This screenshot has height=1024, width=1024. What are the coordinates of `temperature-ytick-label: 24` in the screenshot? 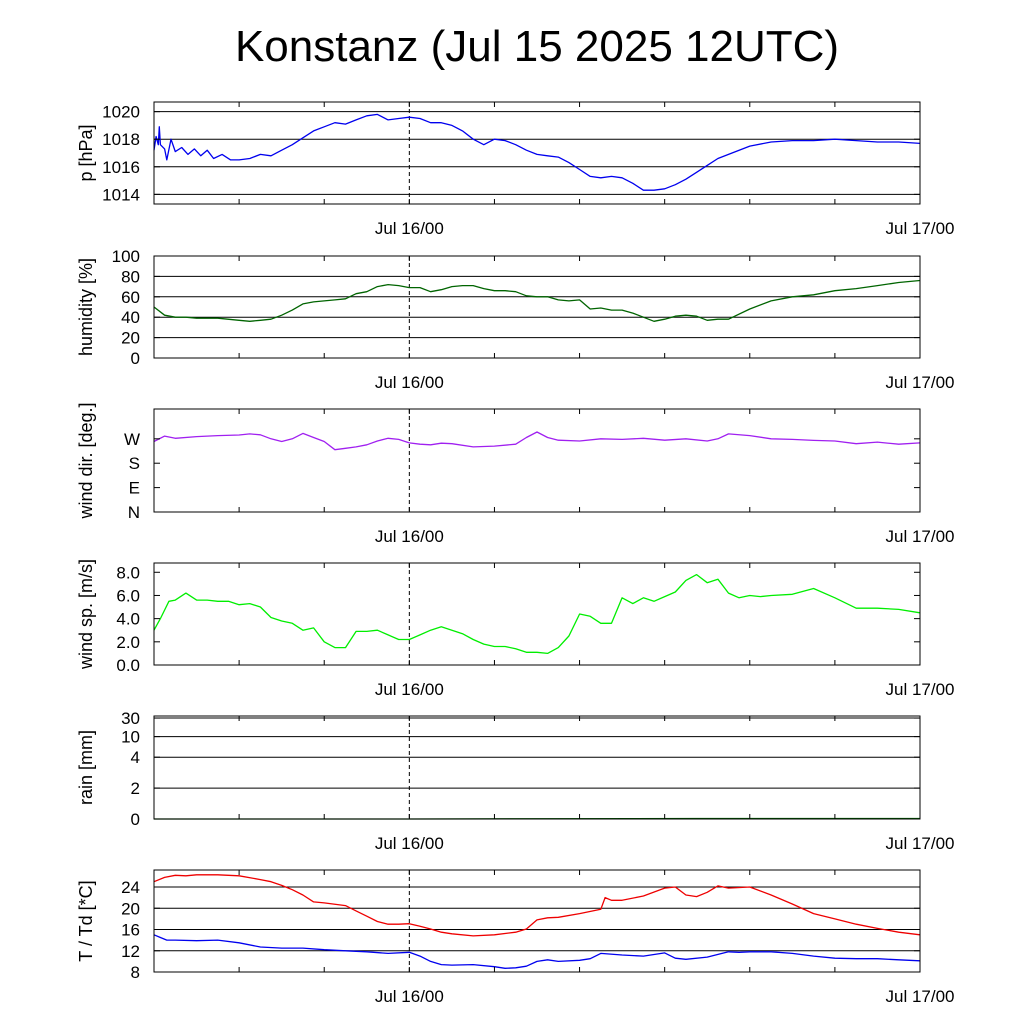 It's located at (130, 887).